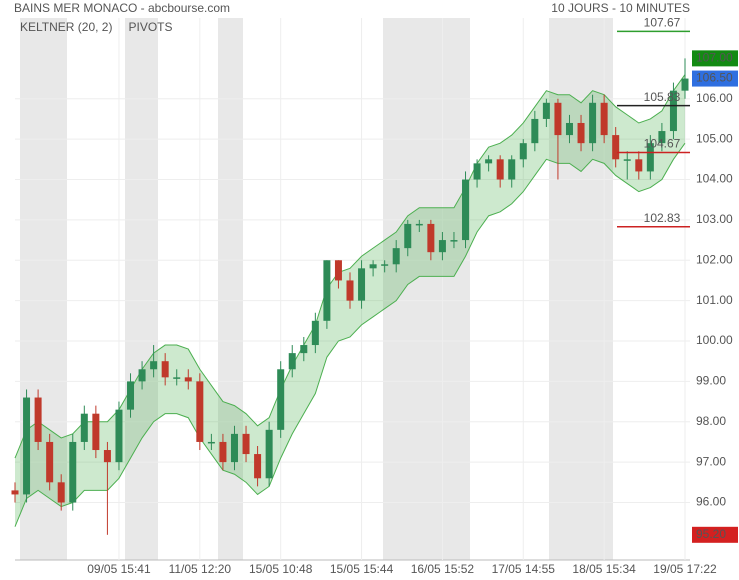 This screenshot has height=580, width=739. Describe the element at coordinates (711, 534) in the screenshot. I see `price-tag-label: 95.20` at that location.